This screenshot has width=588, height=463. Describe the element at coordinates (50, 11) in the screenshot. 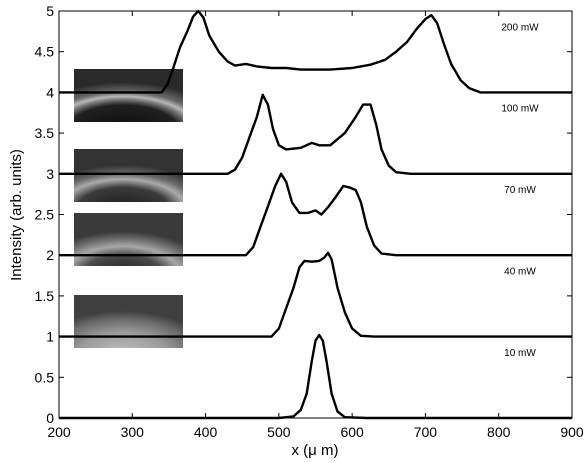

I see `y-tick-label: 5` at that location.